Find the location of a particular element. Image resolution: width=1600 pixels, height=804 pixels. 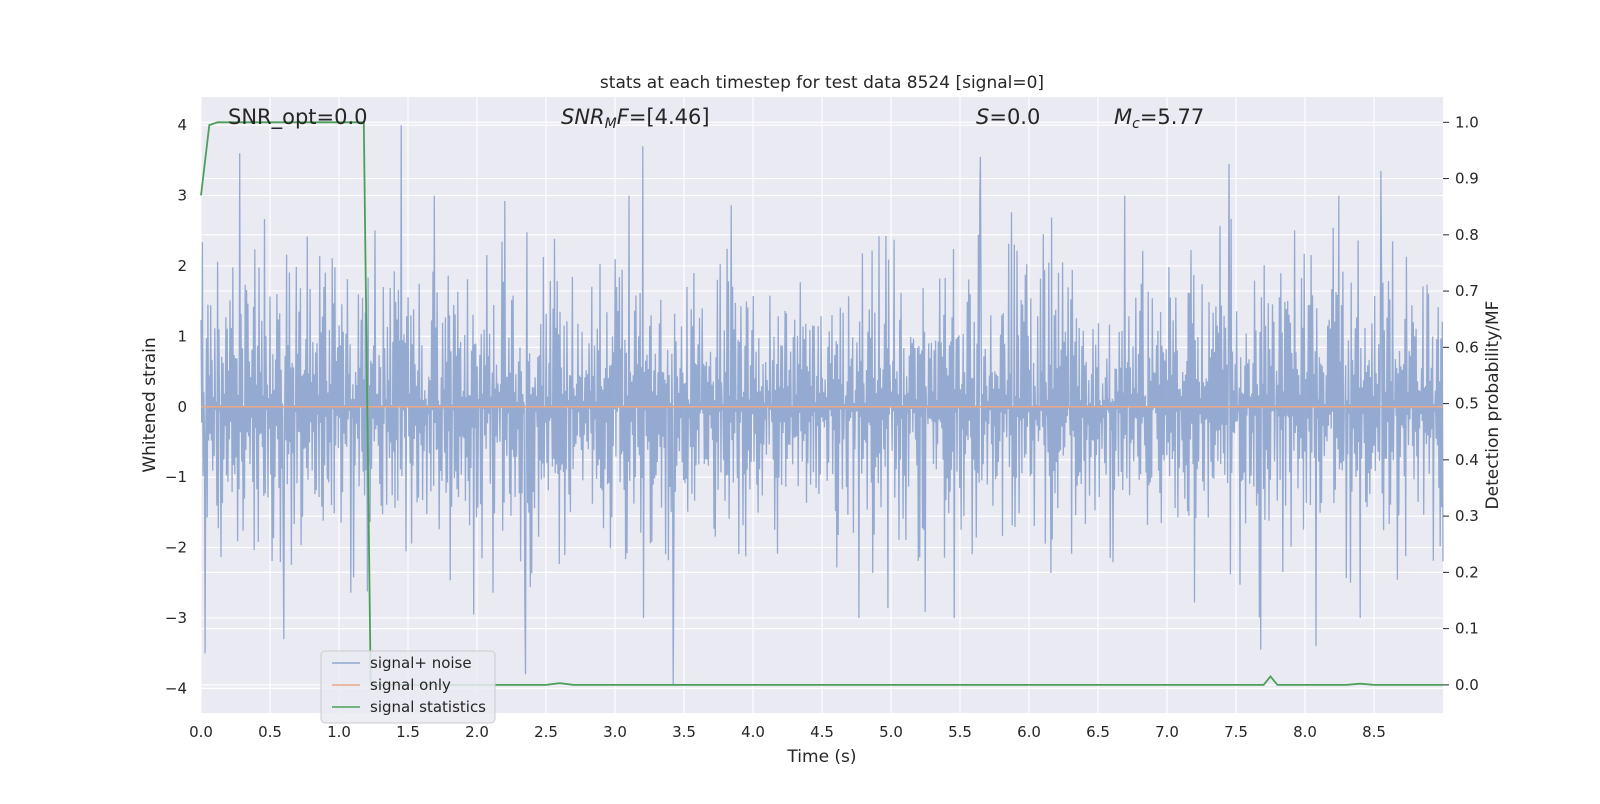

x-tick-label: 2.0 is located at coordinates (477, 732).